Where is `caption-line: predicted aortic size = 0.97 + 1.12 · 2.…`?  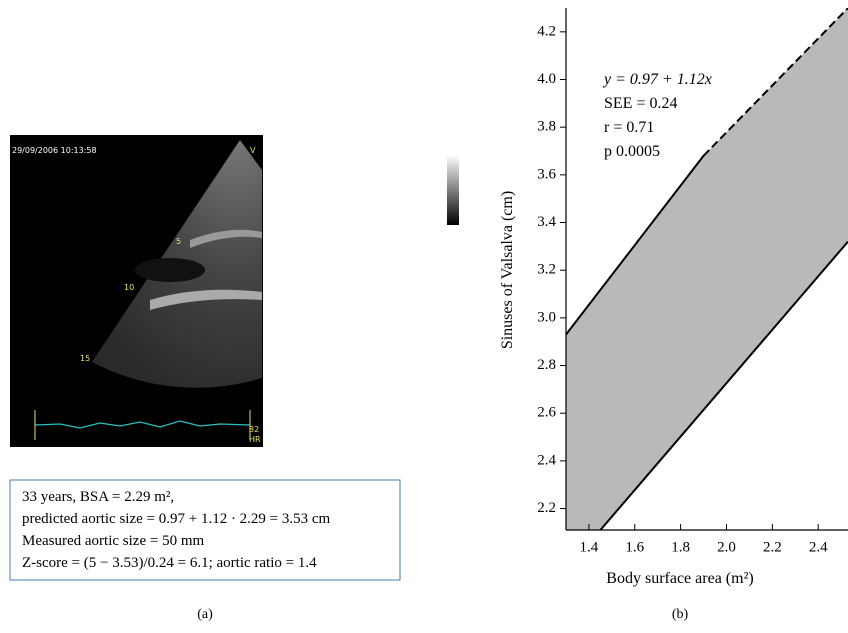 caption-line: predicted aortic size = 0.97 + 1.12 · 2.… is located at coordinates (176, 519).